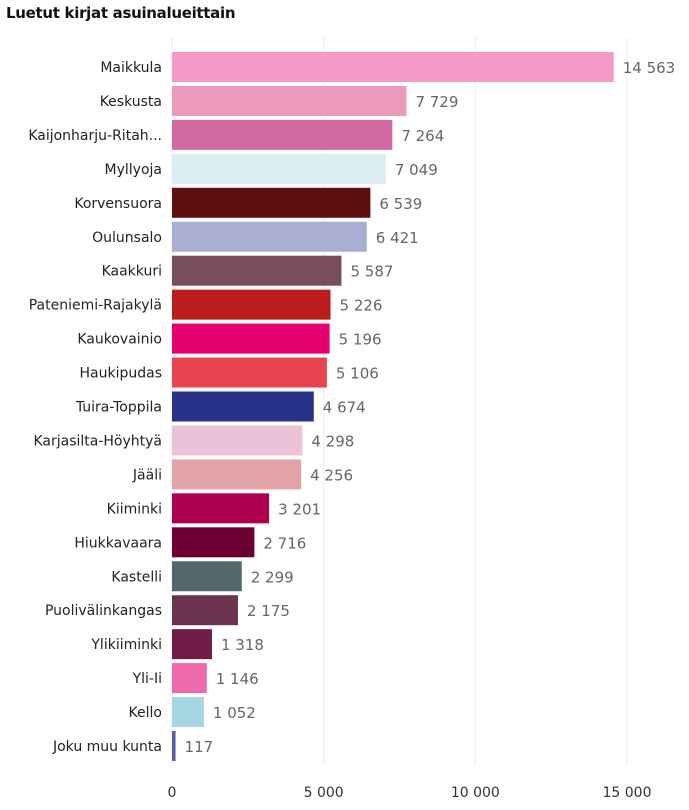  What do you see at coordinates (272, 577) in the screenshot?
I see `data-label: 2 299` at bounding box center [272, 577].